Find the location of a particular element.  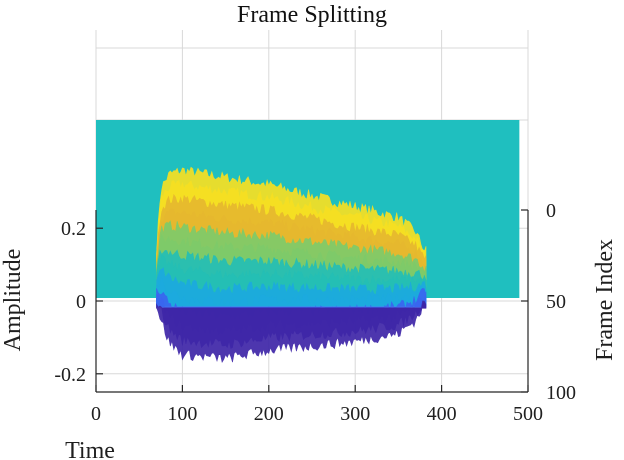

z-axis-title: Frame Index is located at coordinates (605, 300).